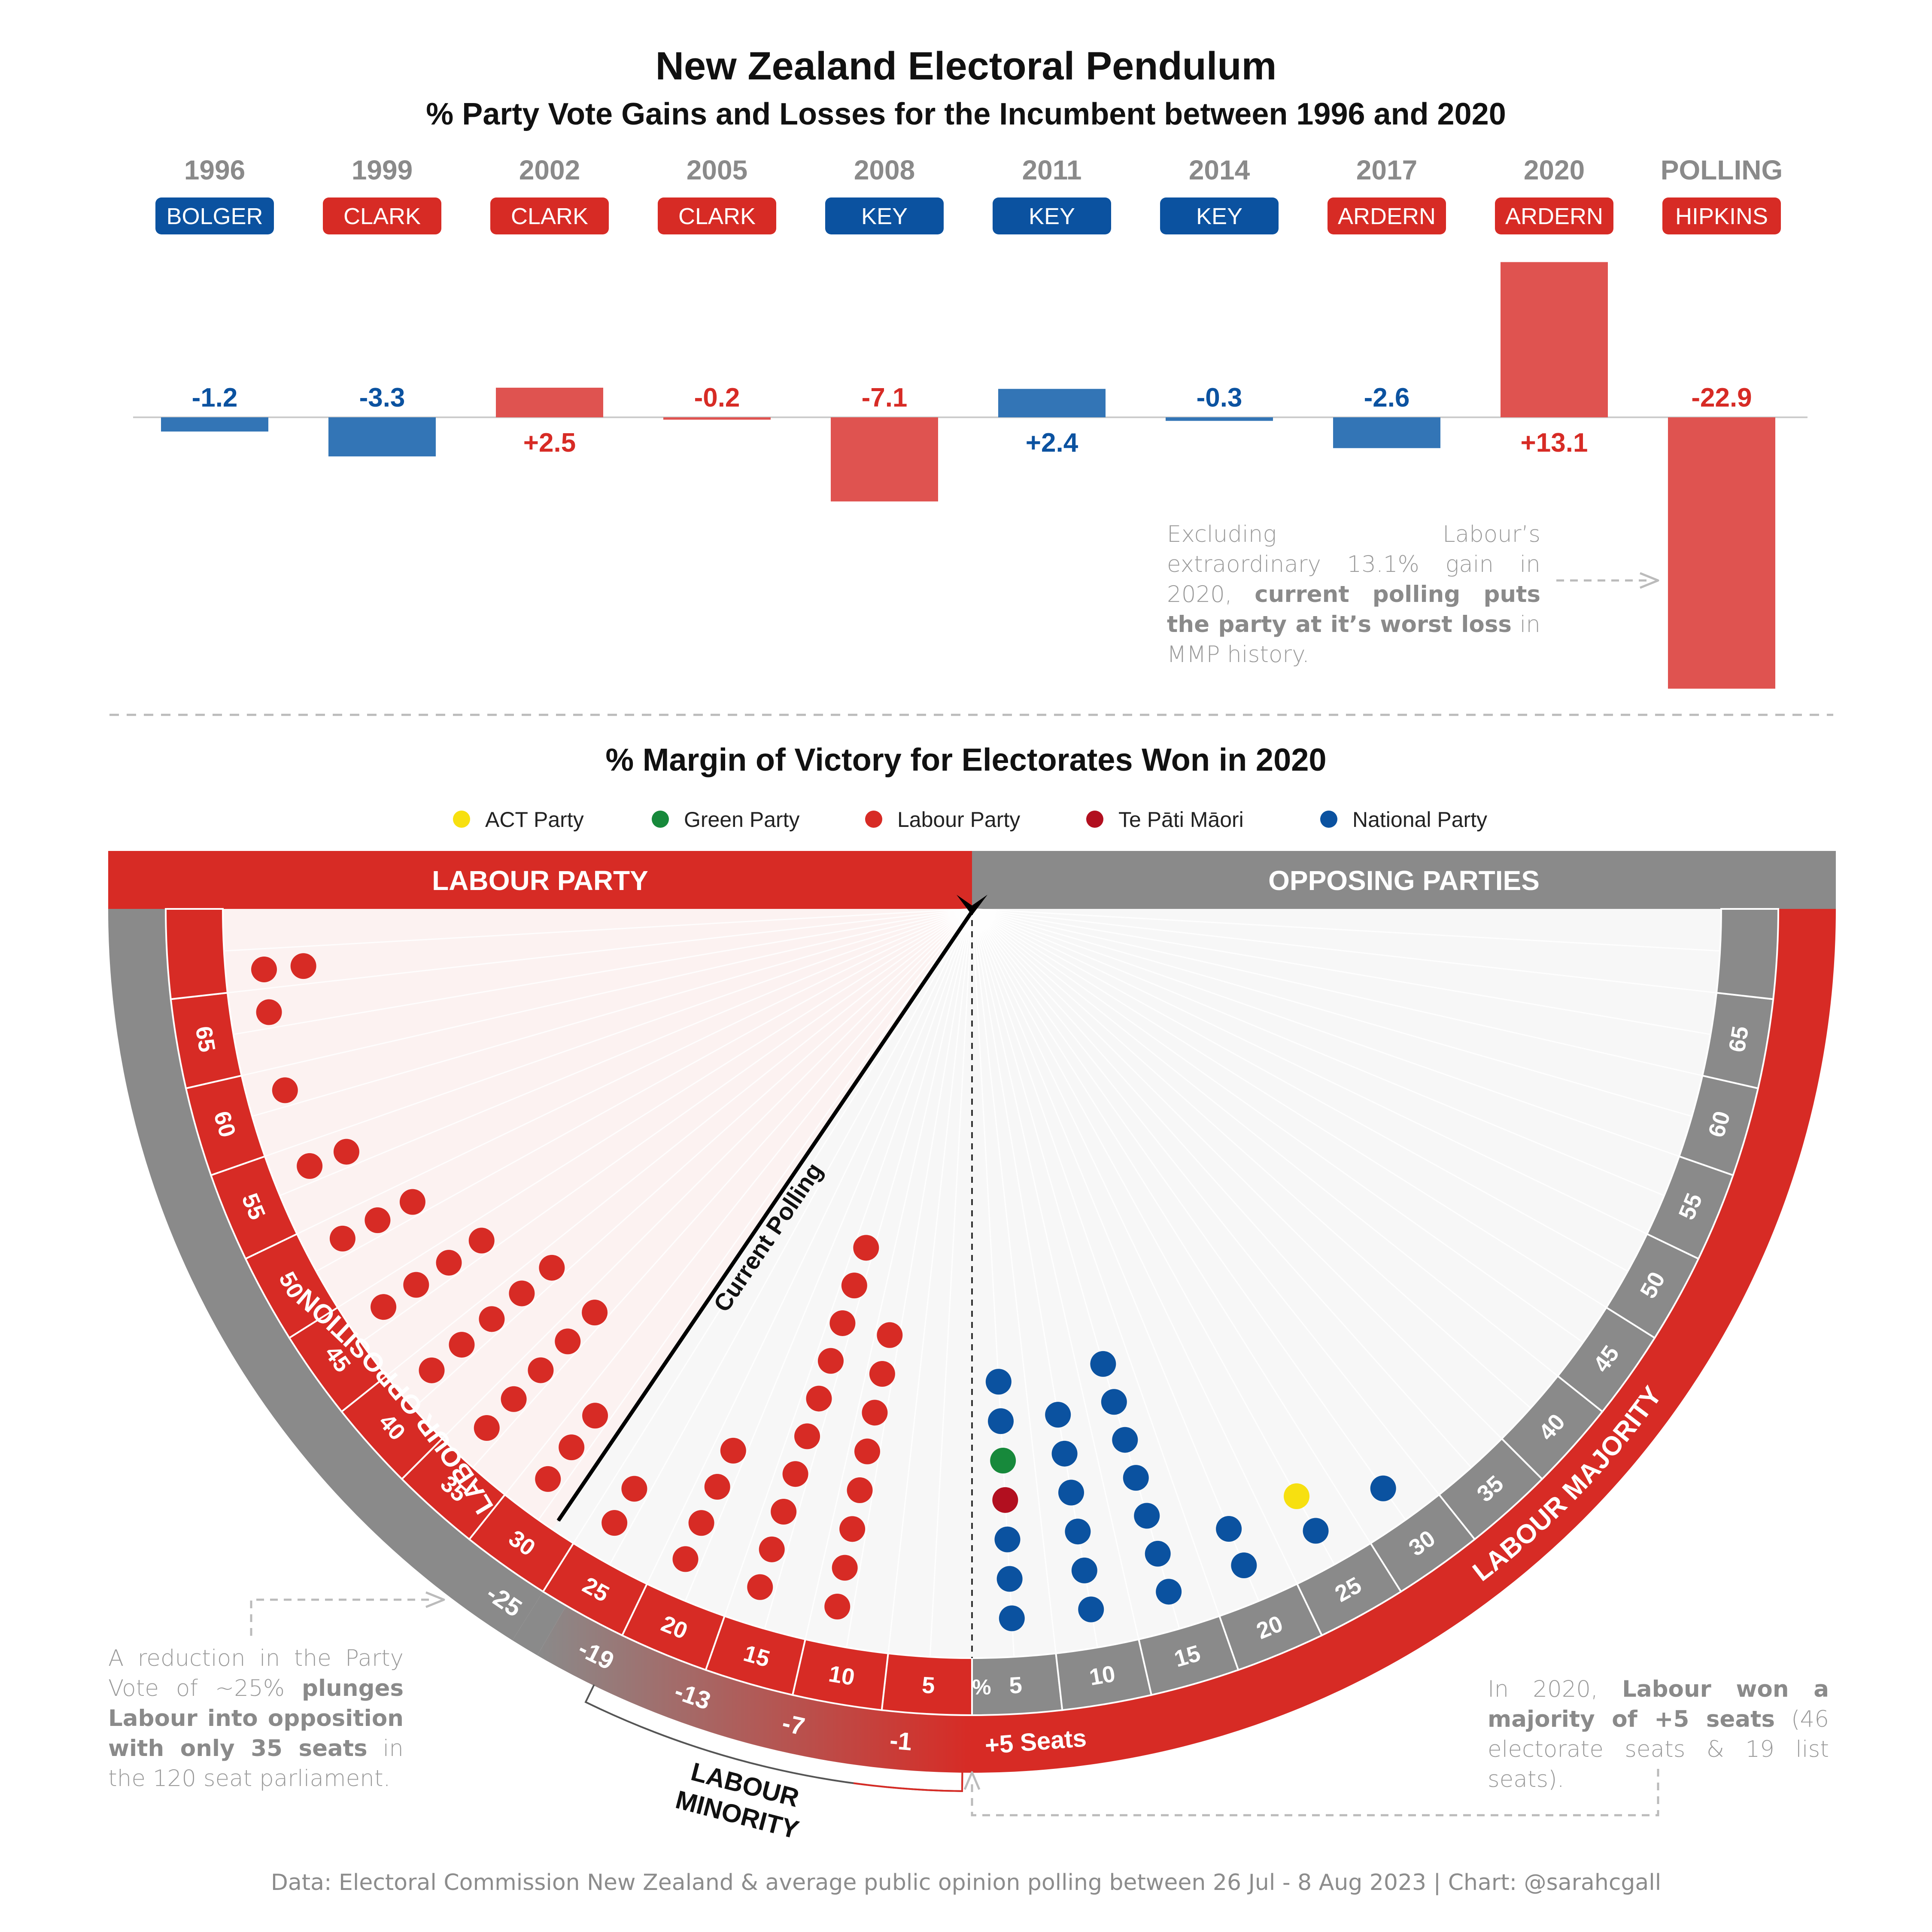  What do you see at coordinates (742, 820) in the screenshot?
I see `legend-label: Green Party` at bounding box center [742, 820].